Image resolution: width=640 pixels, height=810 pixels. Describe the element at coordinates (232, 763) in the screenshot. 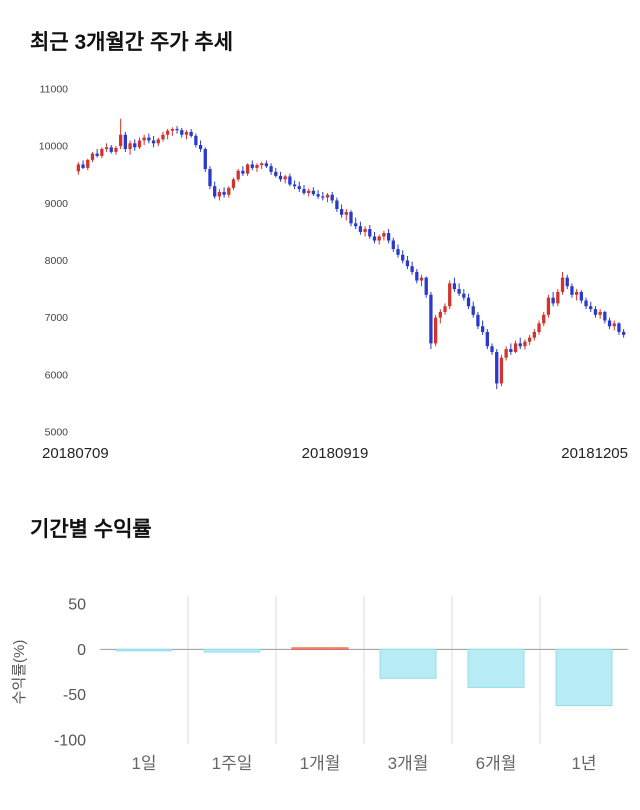

I see `returns-category-label: 1주일` at that location.